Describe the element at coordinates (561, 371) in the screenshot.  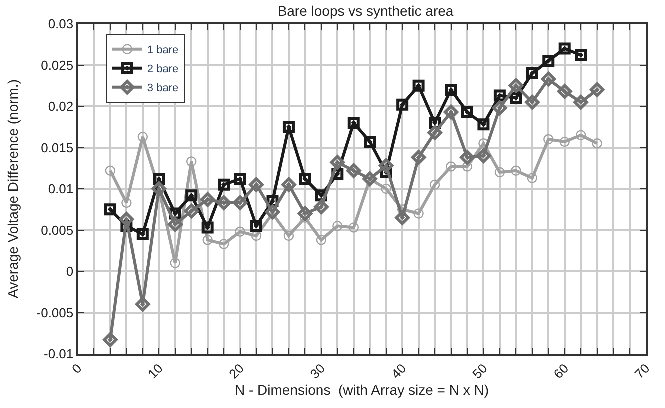
I see `x-tick-label: 60` at that location.